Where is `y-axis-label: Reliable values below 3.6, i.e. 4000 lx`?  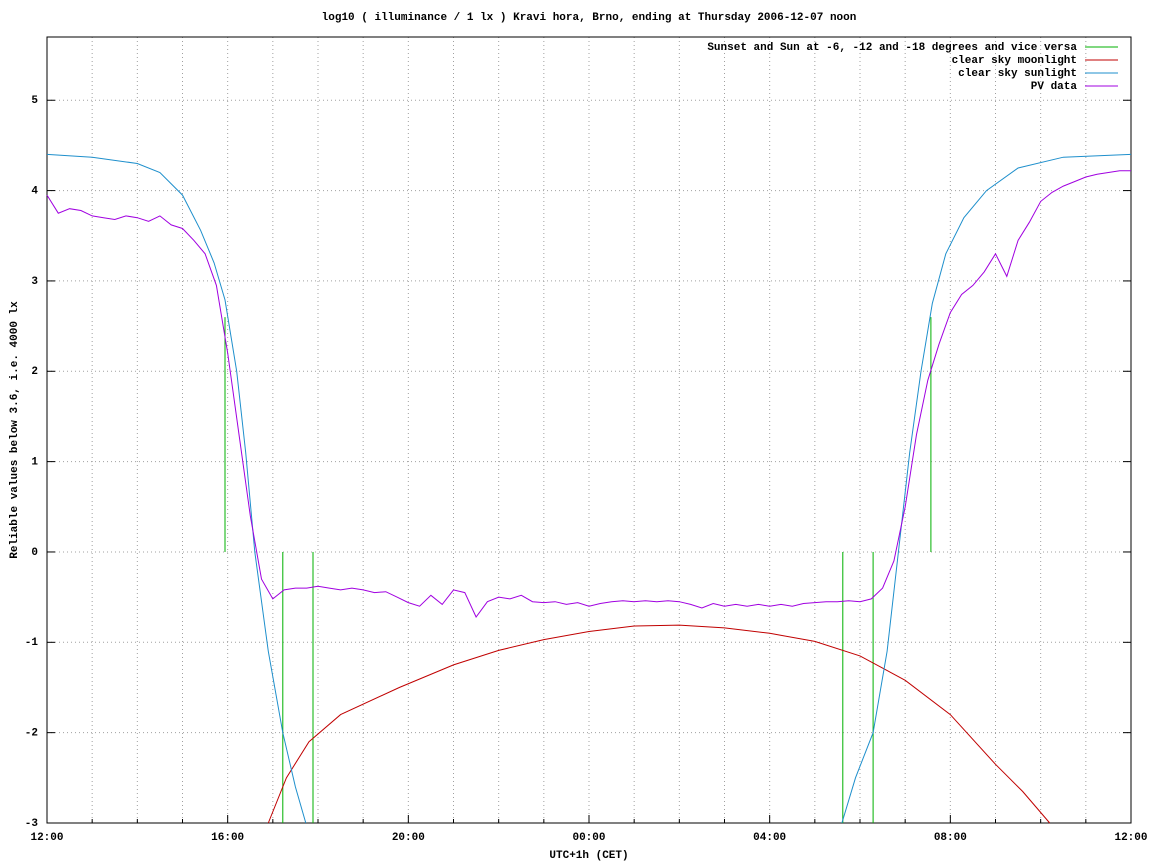
y-axis-label: Reliable values below 3.6, i.e. 4000 lx is located at coordinates (15, 430).